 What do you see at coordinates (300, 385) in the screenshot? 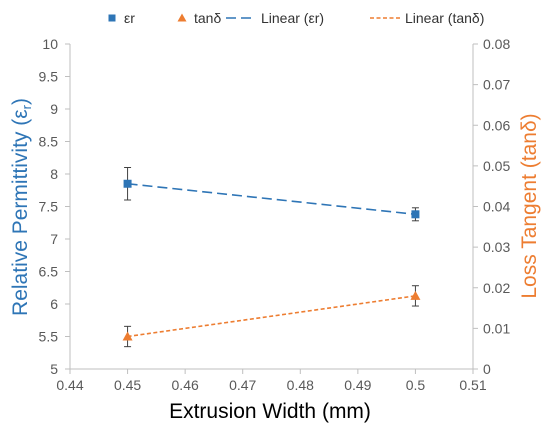
I see `x-tick-label: 0.48` at bounding box center [300, 385].